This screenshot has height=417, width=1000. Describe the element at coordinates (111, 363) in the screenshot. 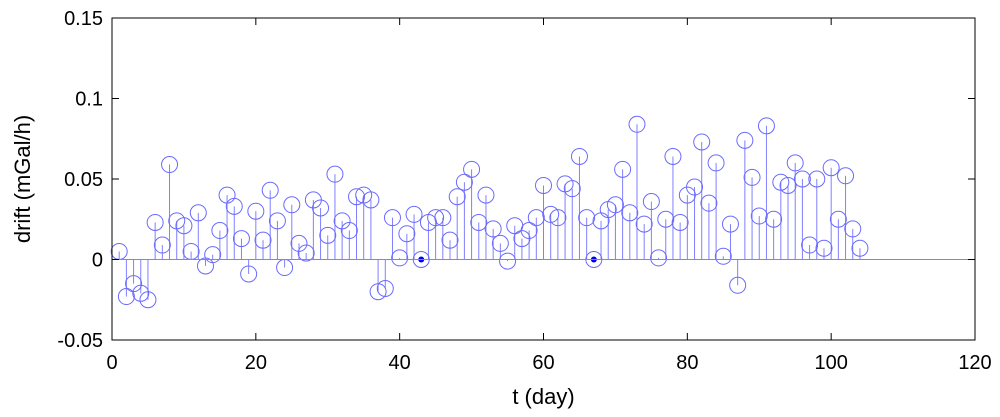

I see `x-tick-label: 0` at that location.